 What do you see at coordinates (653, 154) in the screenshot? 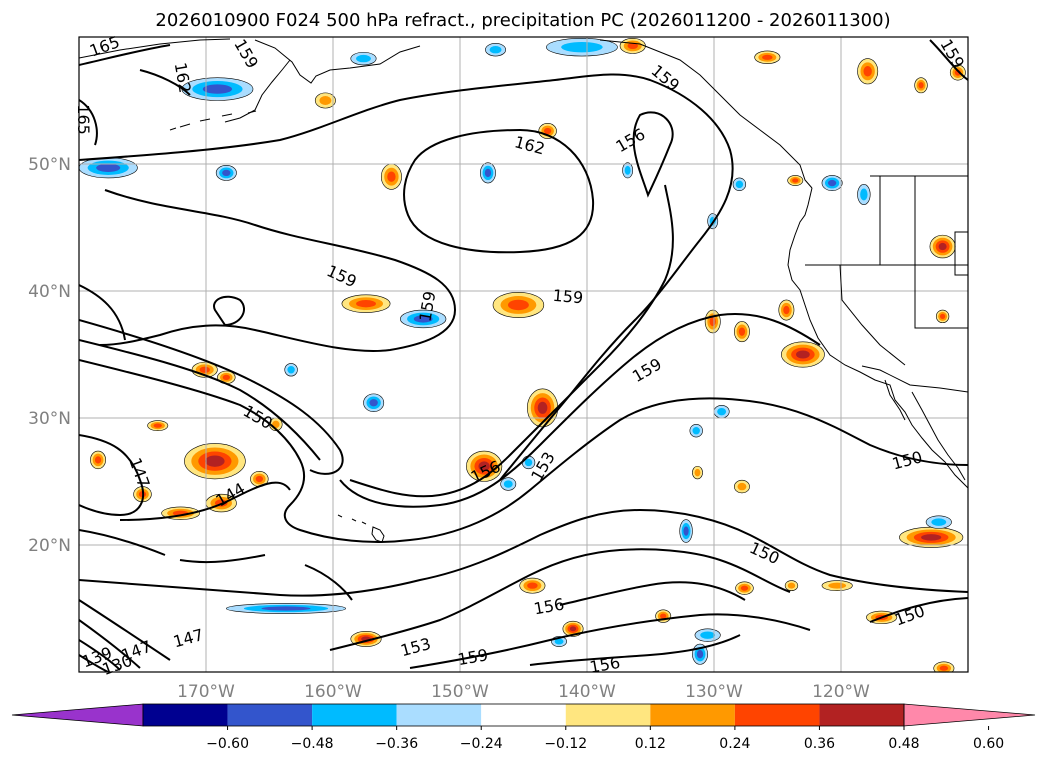
I see `contour-156-north` at bounding box center [653, 154].